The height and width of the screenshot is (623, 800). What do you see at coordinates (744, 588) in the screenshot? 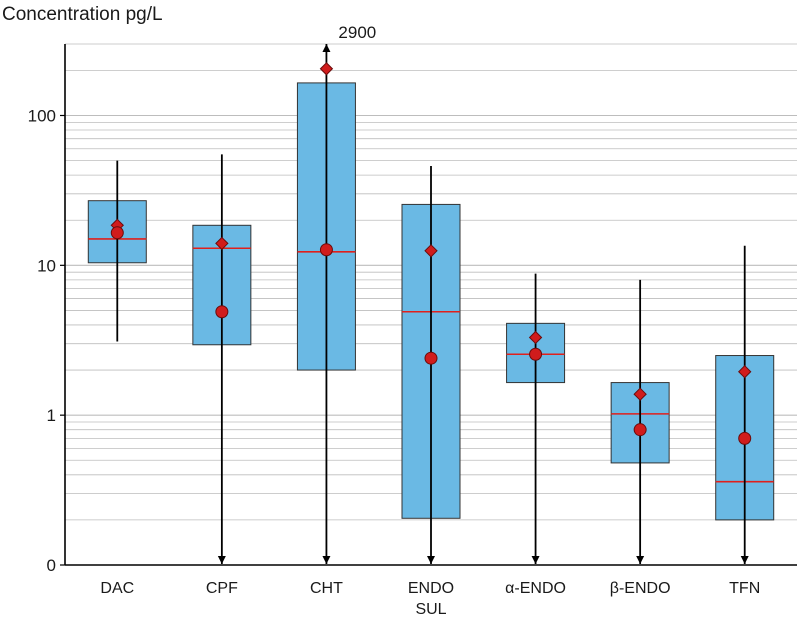
I see `x-category-label: TFN` at bounding box center [744, 588].